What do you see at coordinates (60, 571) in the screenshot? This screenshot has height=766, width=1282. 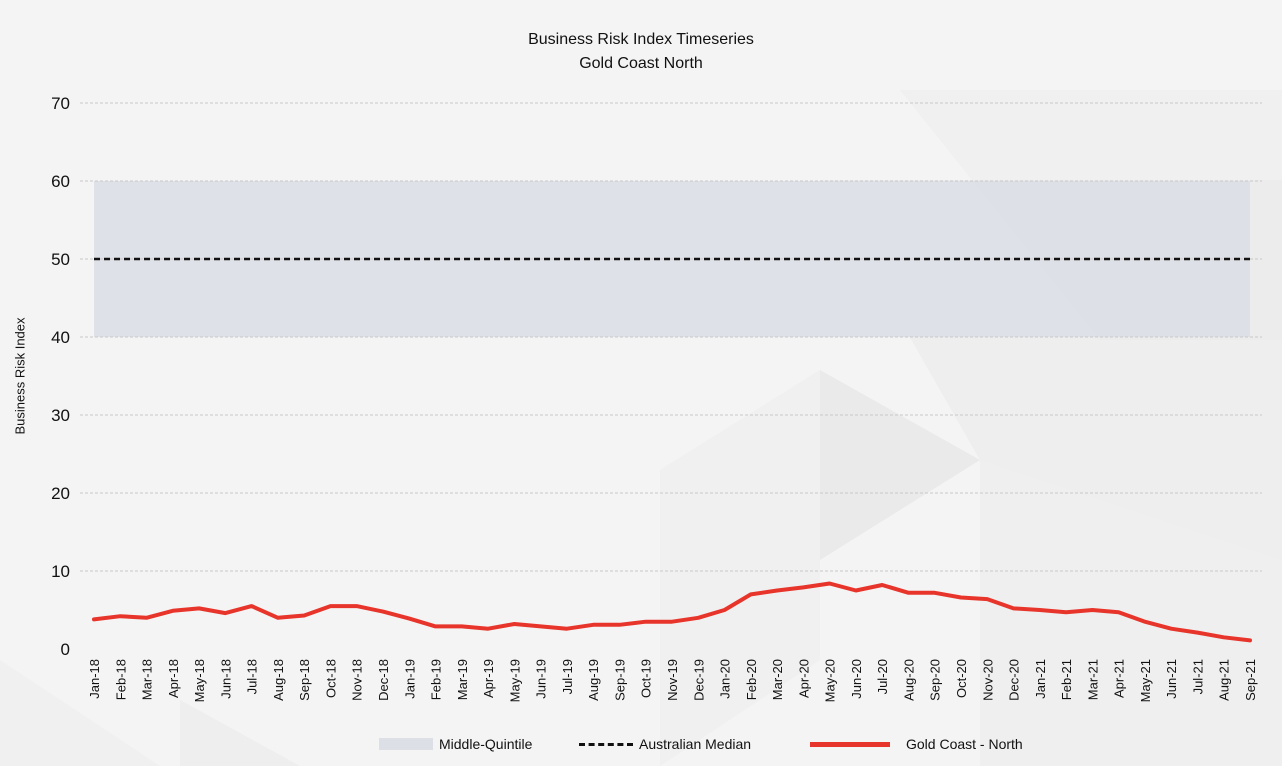 I see `y-tick-label: 10` at bounding box center [60, 571].